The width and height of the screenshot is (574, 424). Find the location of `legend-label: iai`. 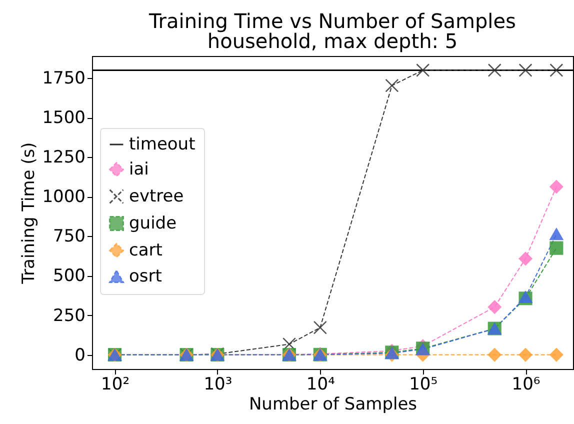

legend-label: iai is located at coordinates (139, 170).